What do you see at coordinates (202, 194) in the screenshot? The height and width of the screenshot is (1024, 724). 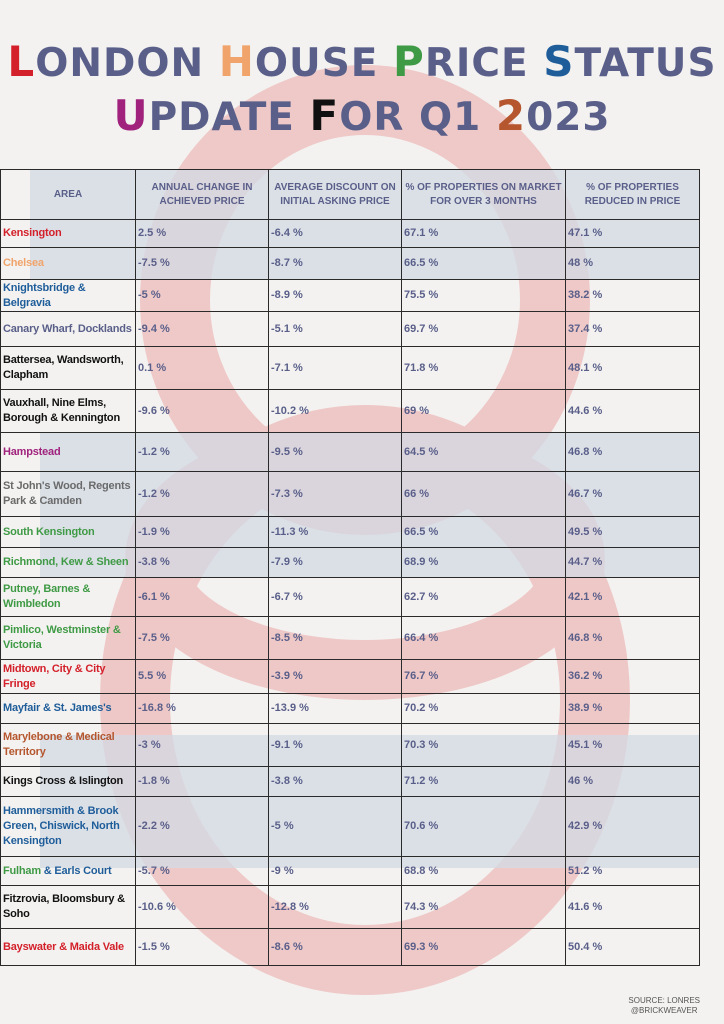 I see `header-annual-change: ANNUAL CHANGE IN ACHIEVED PRICE` at bounding box center [202, 194].